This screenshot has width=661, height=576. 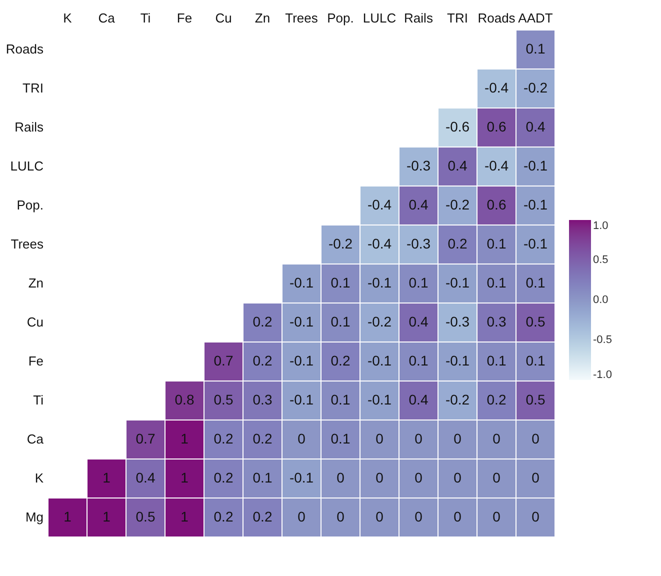 What do you see at coordinates (34, 517) in the screenshot?
I see `y-tick-label: Mg` at bounding box center [34, 517].